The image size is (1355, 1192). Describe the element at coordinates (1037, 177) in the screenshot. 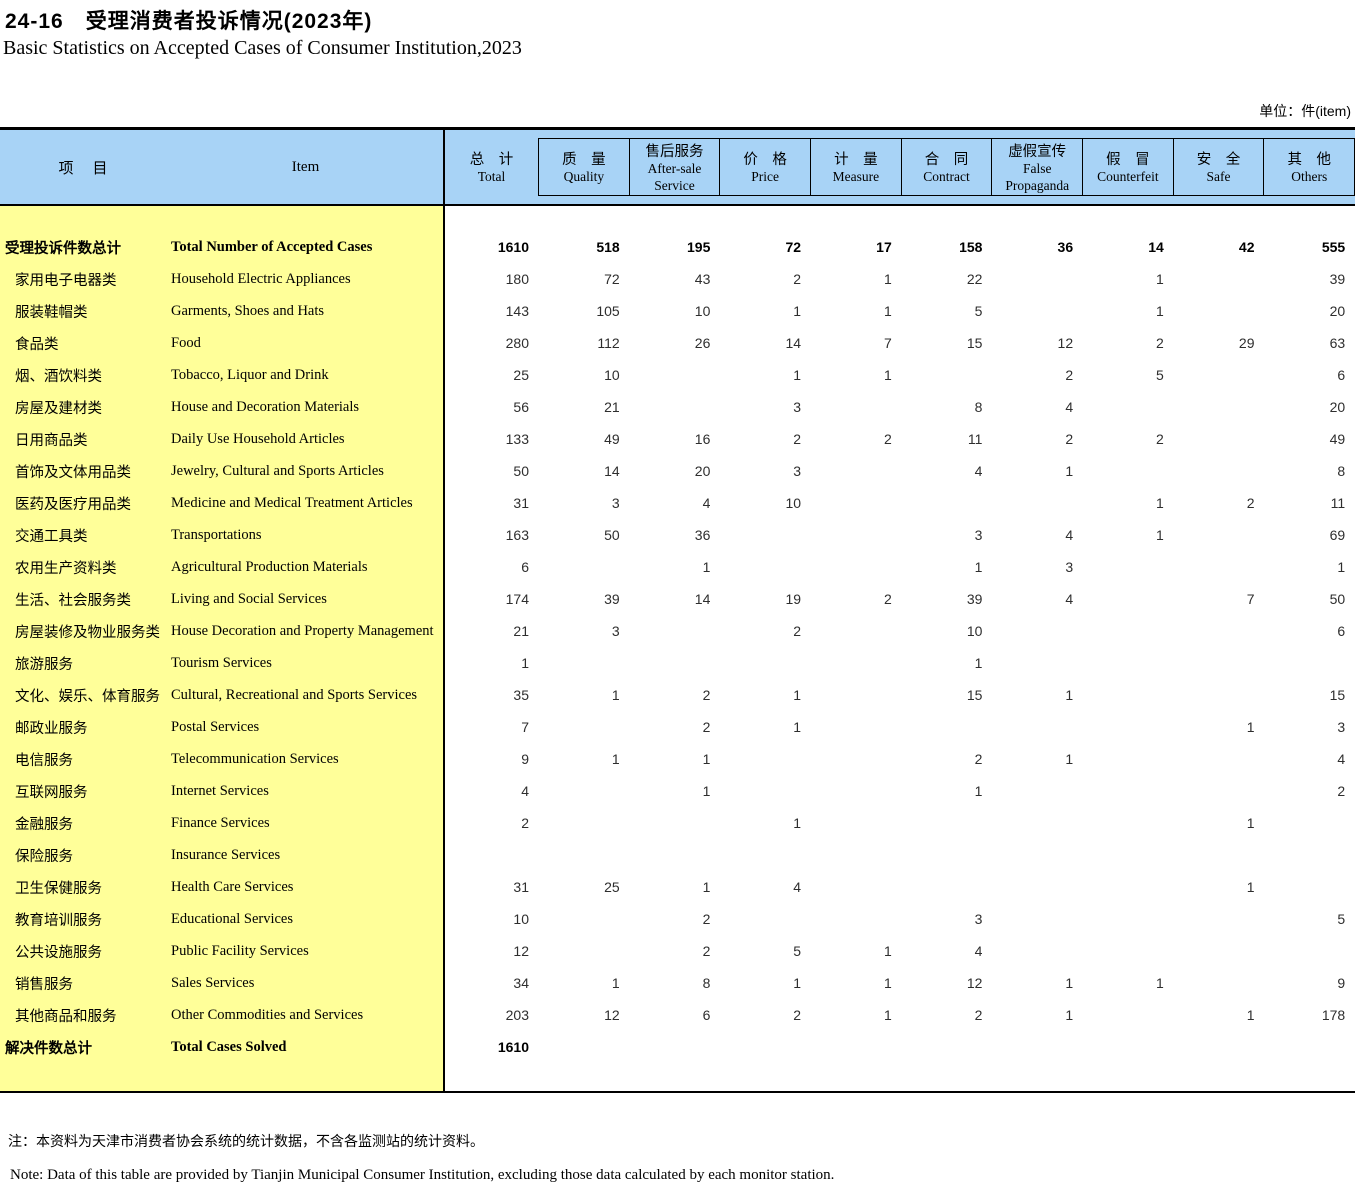

I see `column-header-english: False Propaganda` at that location.